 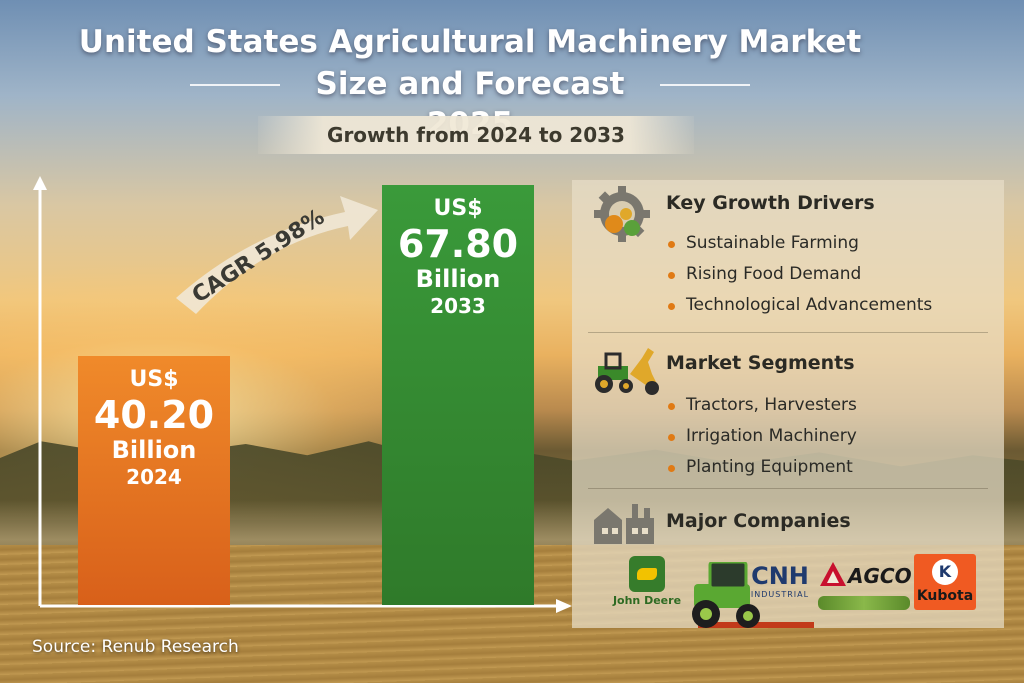 I want to click on bar-2024, so click(x=154, y=480).